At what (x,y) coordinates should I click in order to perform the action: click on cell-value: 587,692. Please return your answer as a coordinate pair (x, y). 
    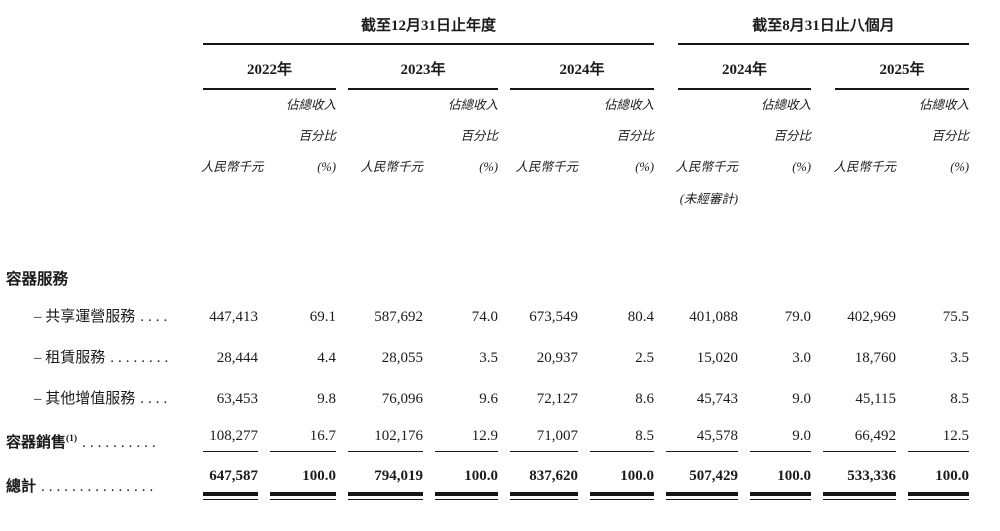
    Looking at the image, I should click on (398, 317).